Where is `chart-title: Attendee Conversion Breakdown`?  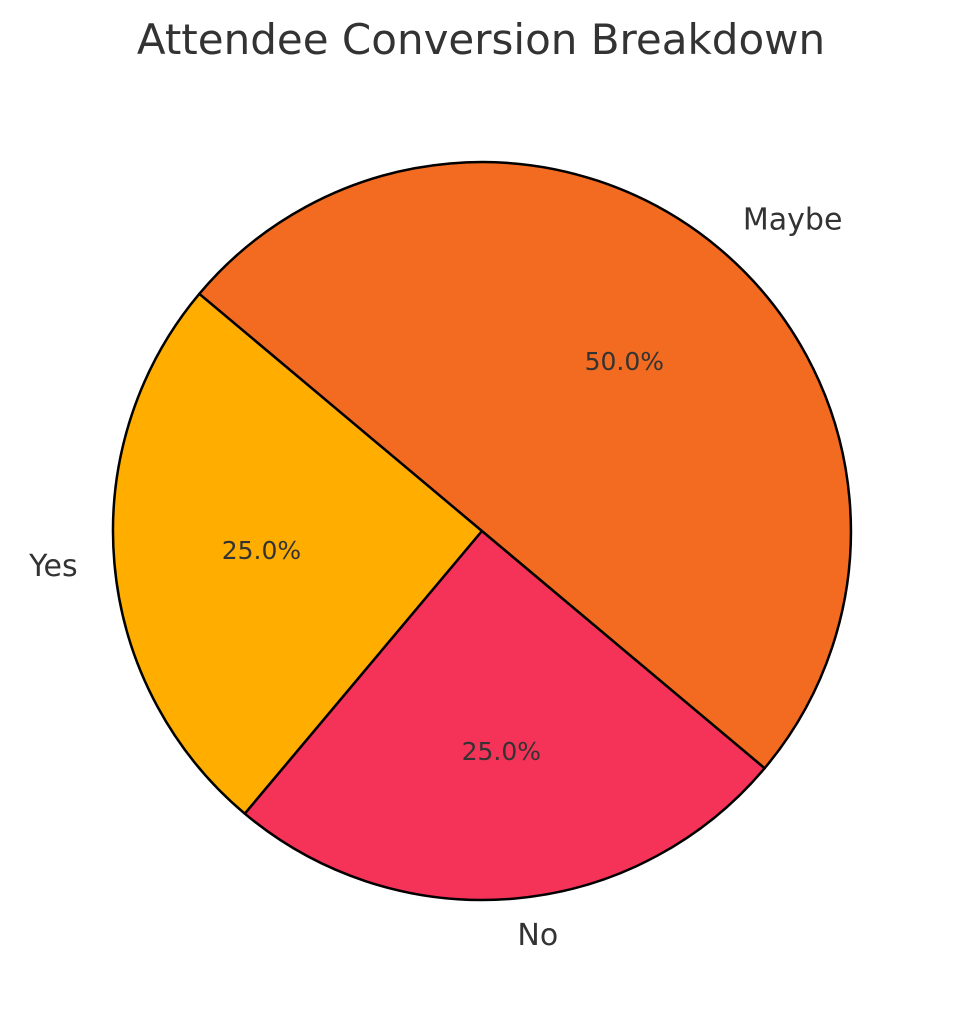 chart-title: Attendee Conversion Breakdown is located at coordinates (481, 39).